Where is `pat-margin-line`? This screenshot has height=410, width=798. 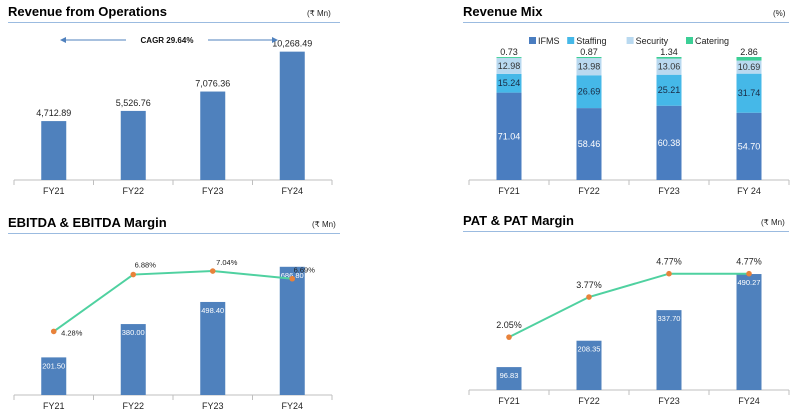
pat-margin-line is located at coordinates (628, 305).